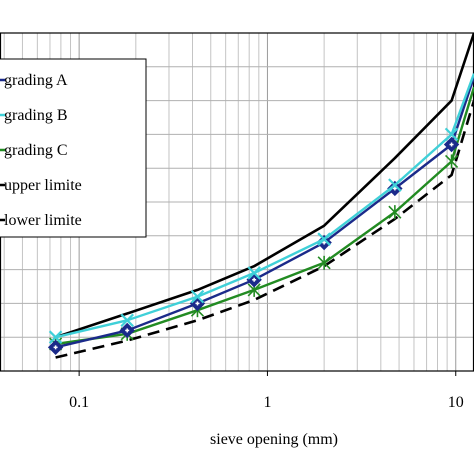 This screenshot has height=474, width=474. I want to click on legend-box, so click(73, 148).